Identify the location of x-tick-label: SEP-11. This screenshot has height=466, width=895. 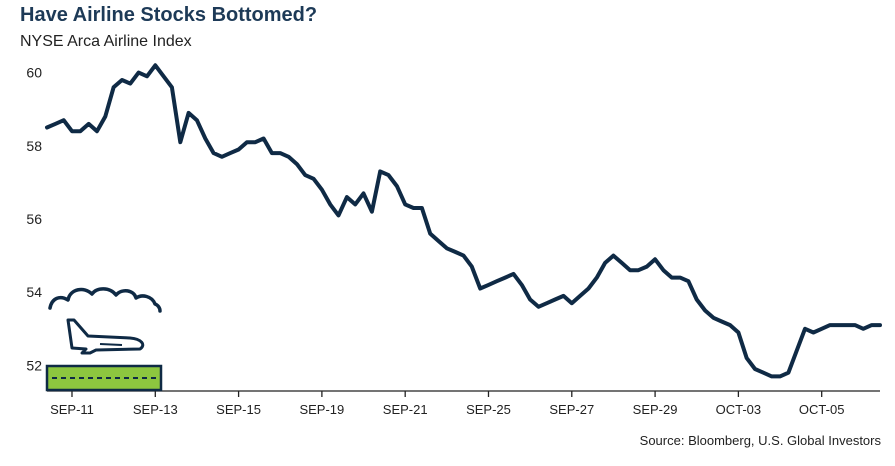
(72, 409).